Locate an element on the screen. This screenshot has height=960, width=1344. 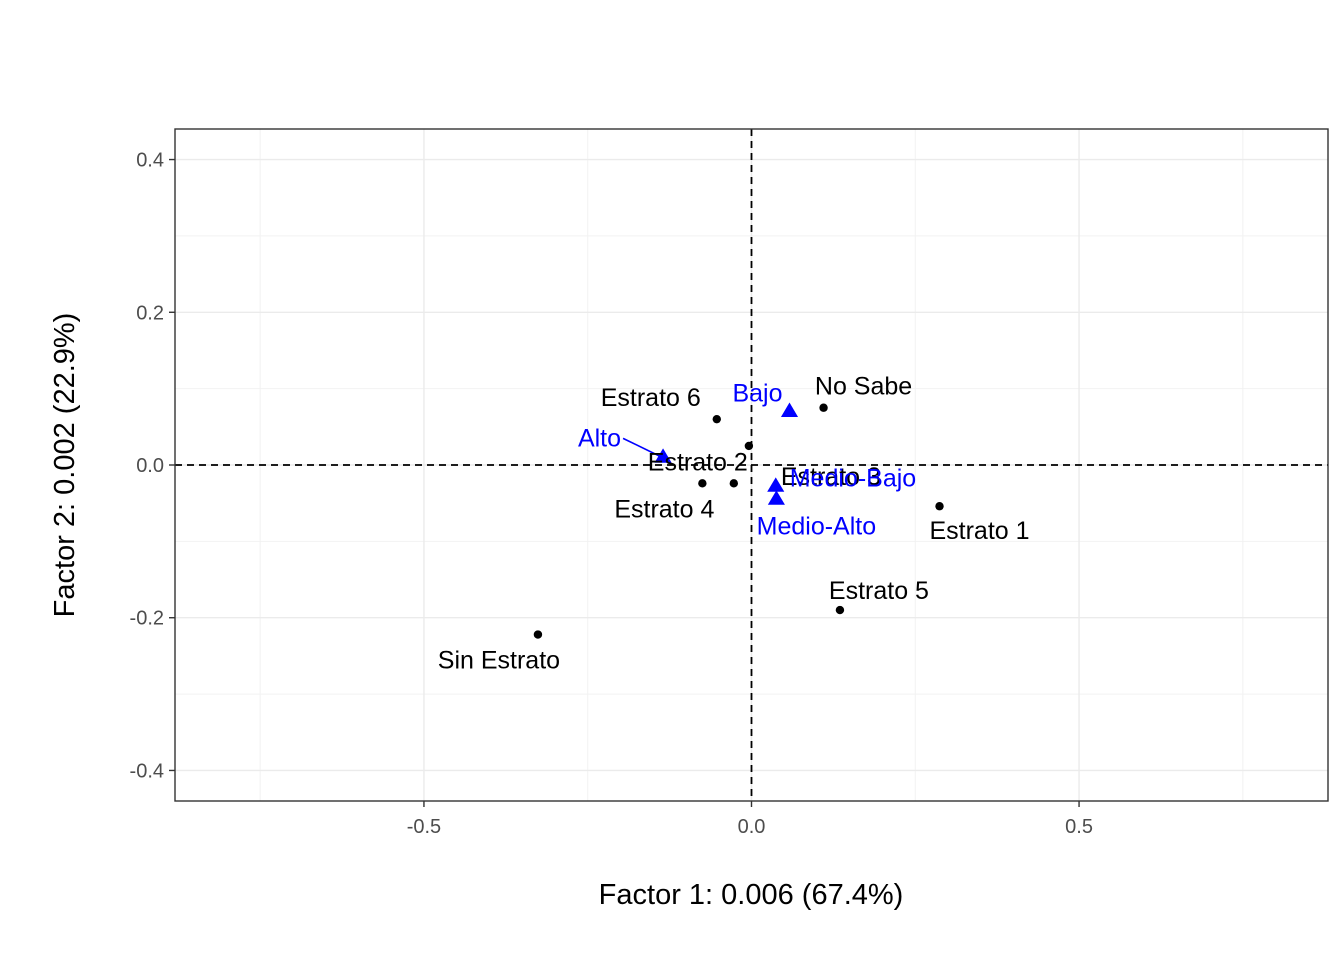
x-tick-label: -0.5 is located at coordinates (424, 827).